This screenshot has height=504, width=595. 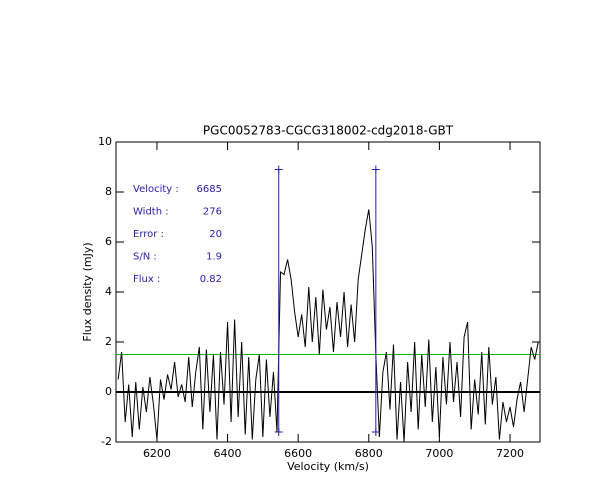 What do you see at coordinates (439, 453) in the screenshot?
I see `x-tick-label: 7000` at bounding box center [439, 453].